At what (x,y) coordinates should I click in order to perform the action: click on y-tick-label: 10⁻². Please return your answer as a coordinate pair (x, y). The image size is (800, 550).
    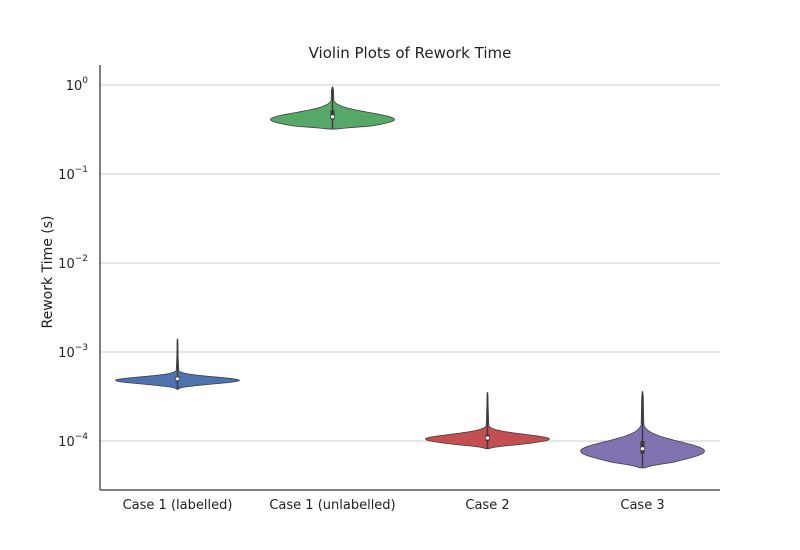
    Looking at the image, I should click on (73, 263).